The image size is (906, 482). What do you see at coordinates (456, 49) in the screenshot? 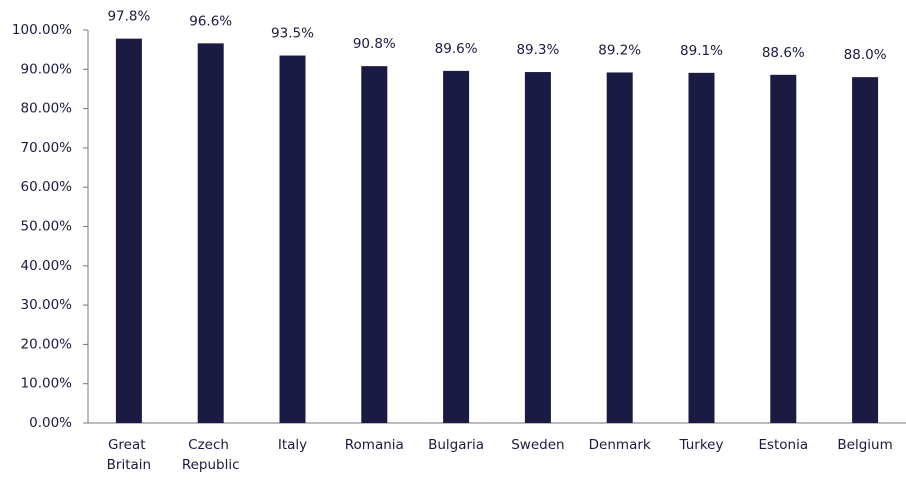
I see `data-label: 89.6%` at bounding box center [456, 49].